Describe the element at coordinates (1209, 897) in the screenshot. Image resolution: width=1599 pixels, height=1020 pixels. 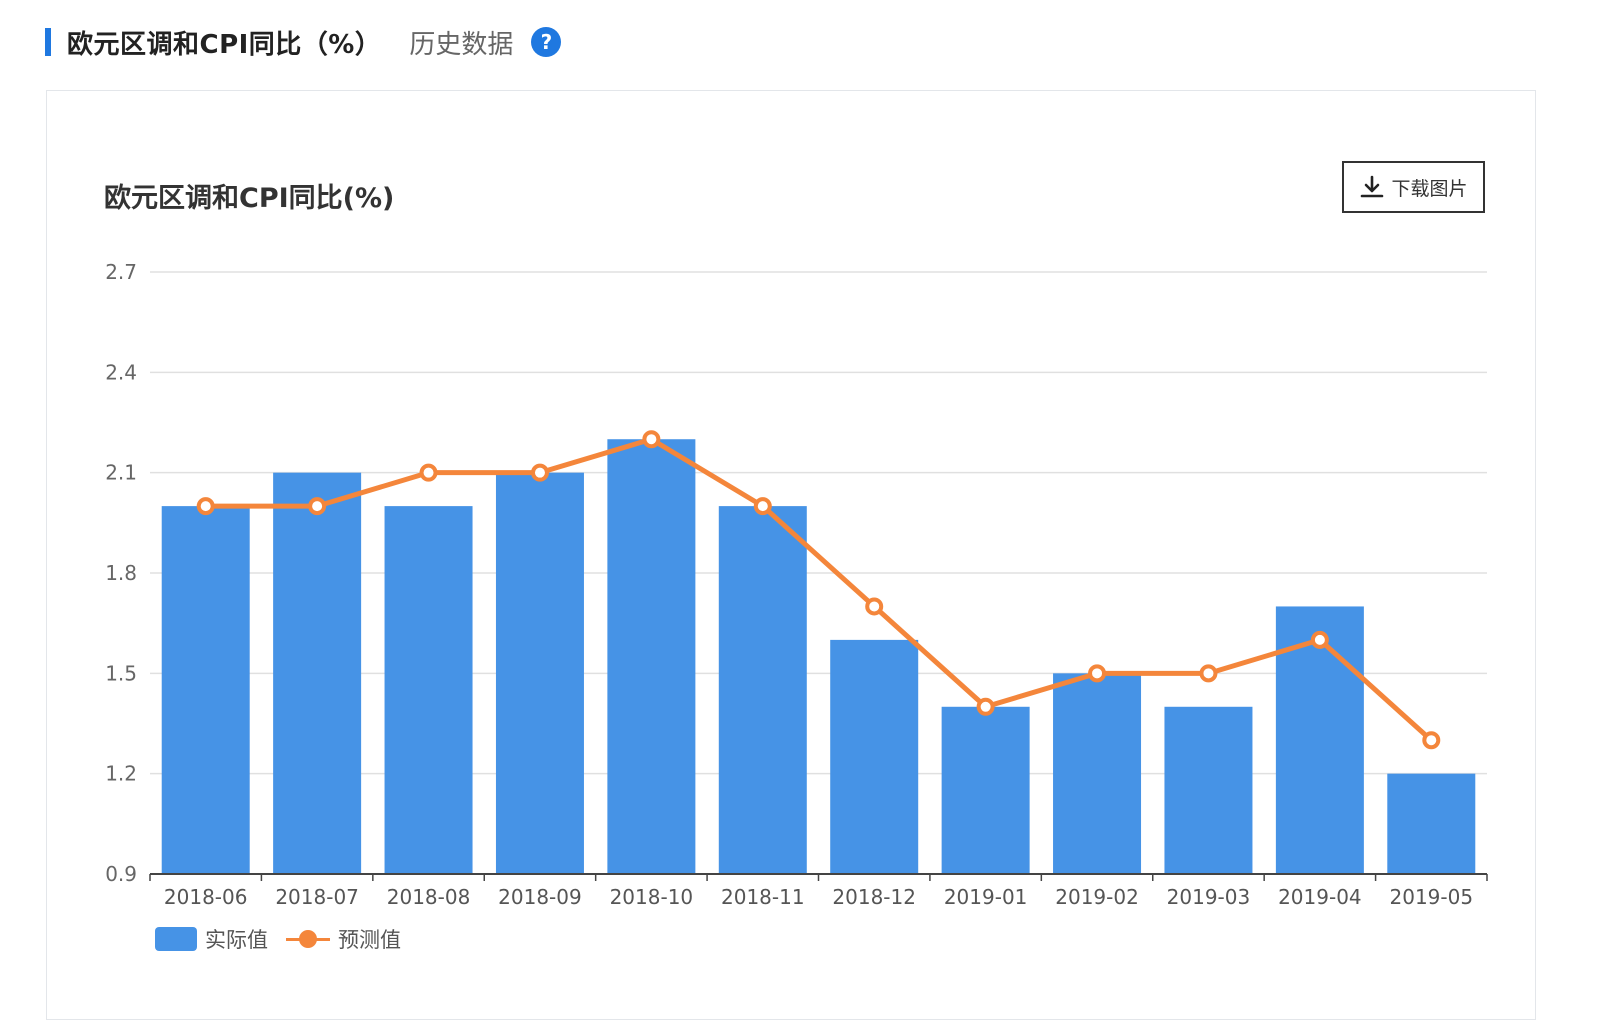
I see `x-tick-label: 2019-03` at that location.